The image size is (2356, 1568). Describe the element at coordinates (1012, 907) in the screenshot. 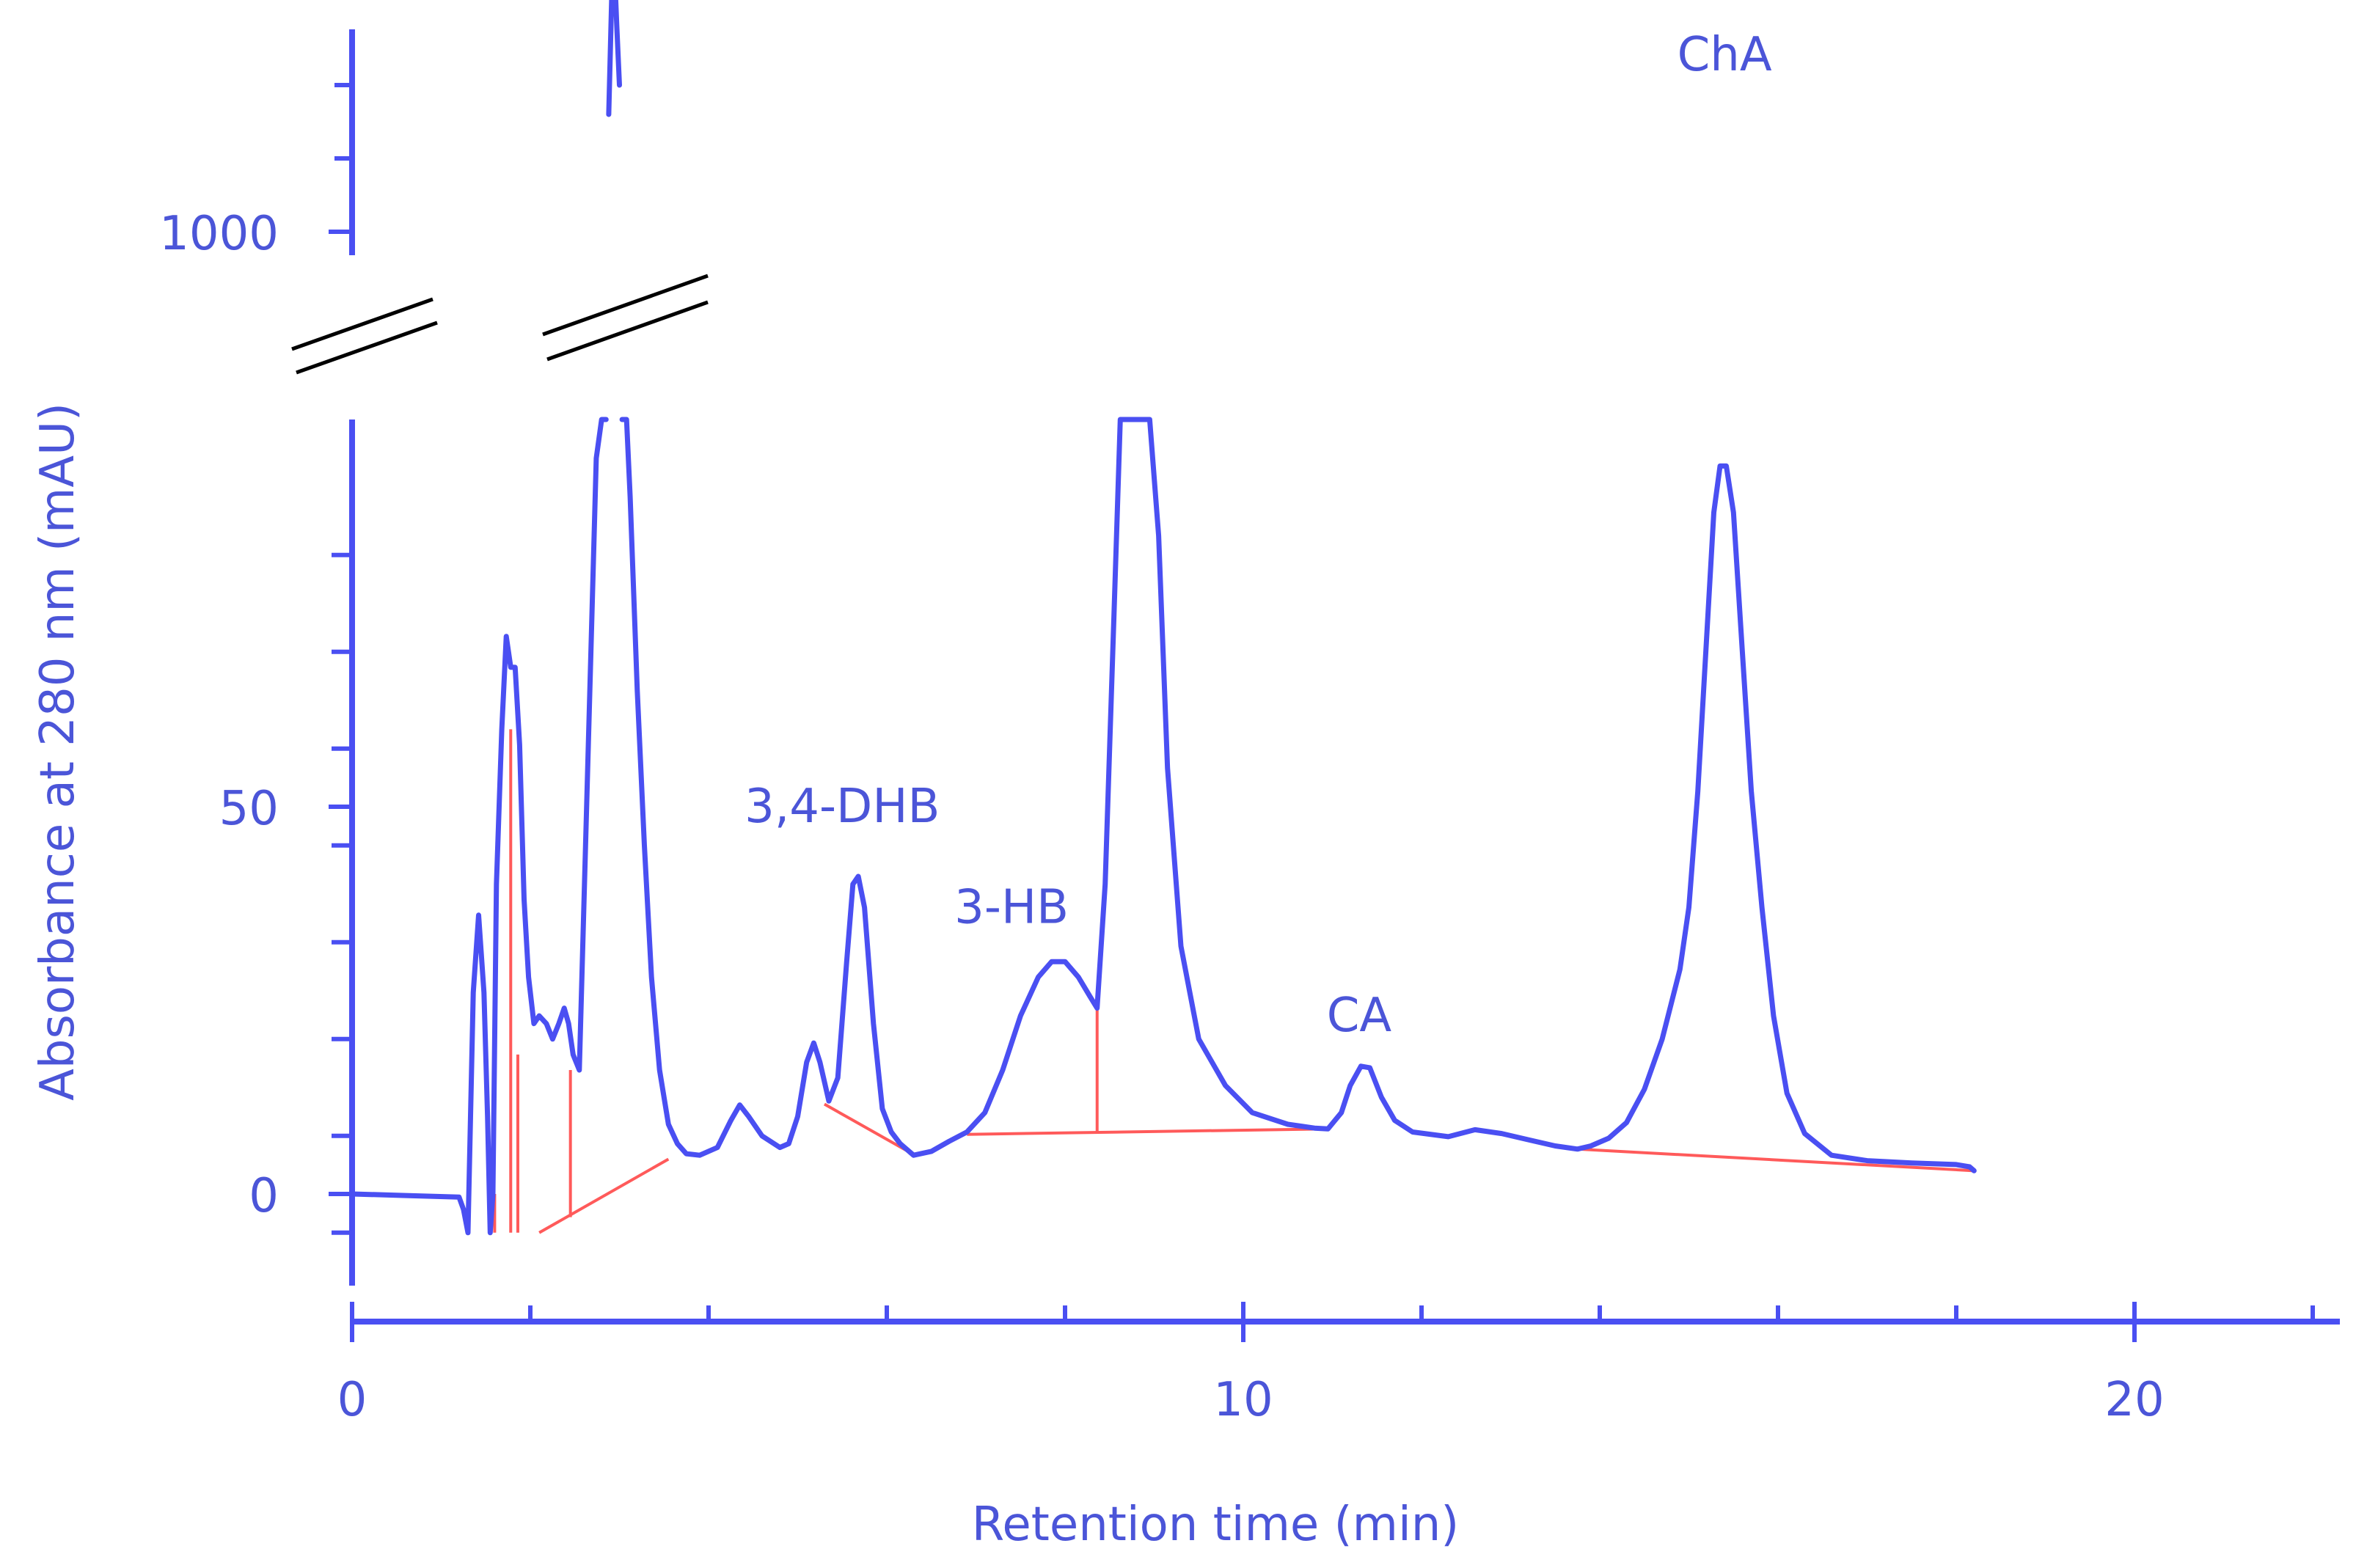

I see `peak-label: 3-HB` at that location.